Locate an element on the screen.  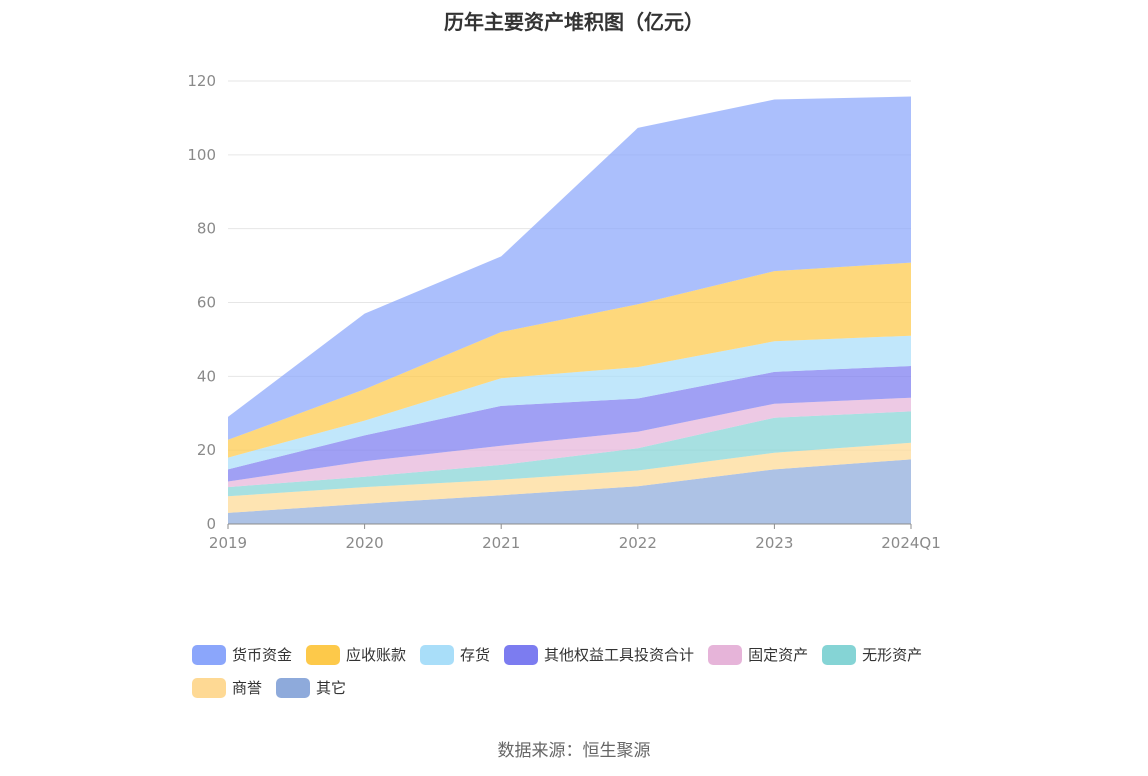
y-tick-label: 0 is located at coordinates (211, 524).